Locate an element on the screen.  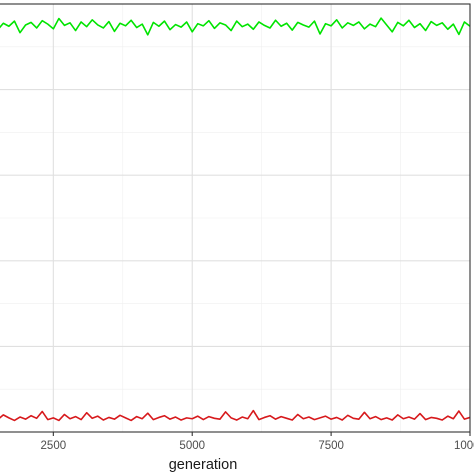
x-tick-label: 10000 is located at coordinates (464, 446).